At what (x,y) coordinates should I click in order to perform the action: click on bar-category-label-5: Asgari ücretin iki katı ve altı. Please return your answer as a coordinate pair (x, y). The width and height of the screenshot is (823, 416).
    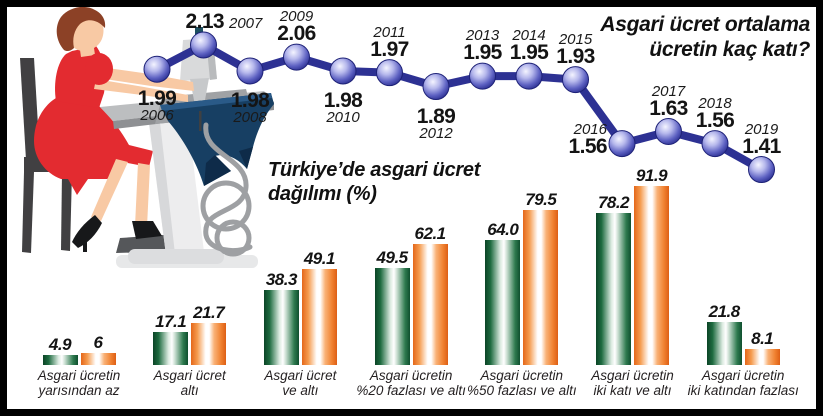
    Looking at the image, I should click on (633, 383).